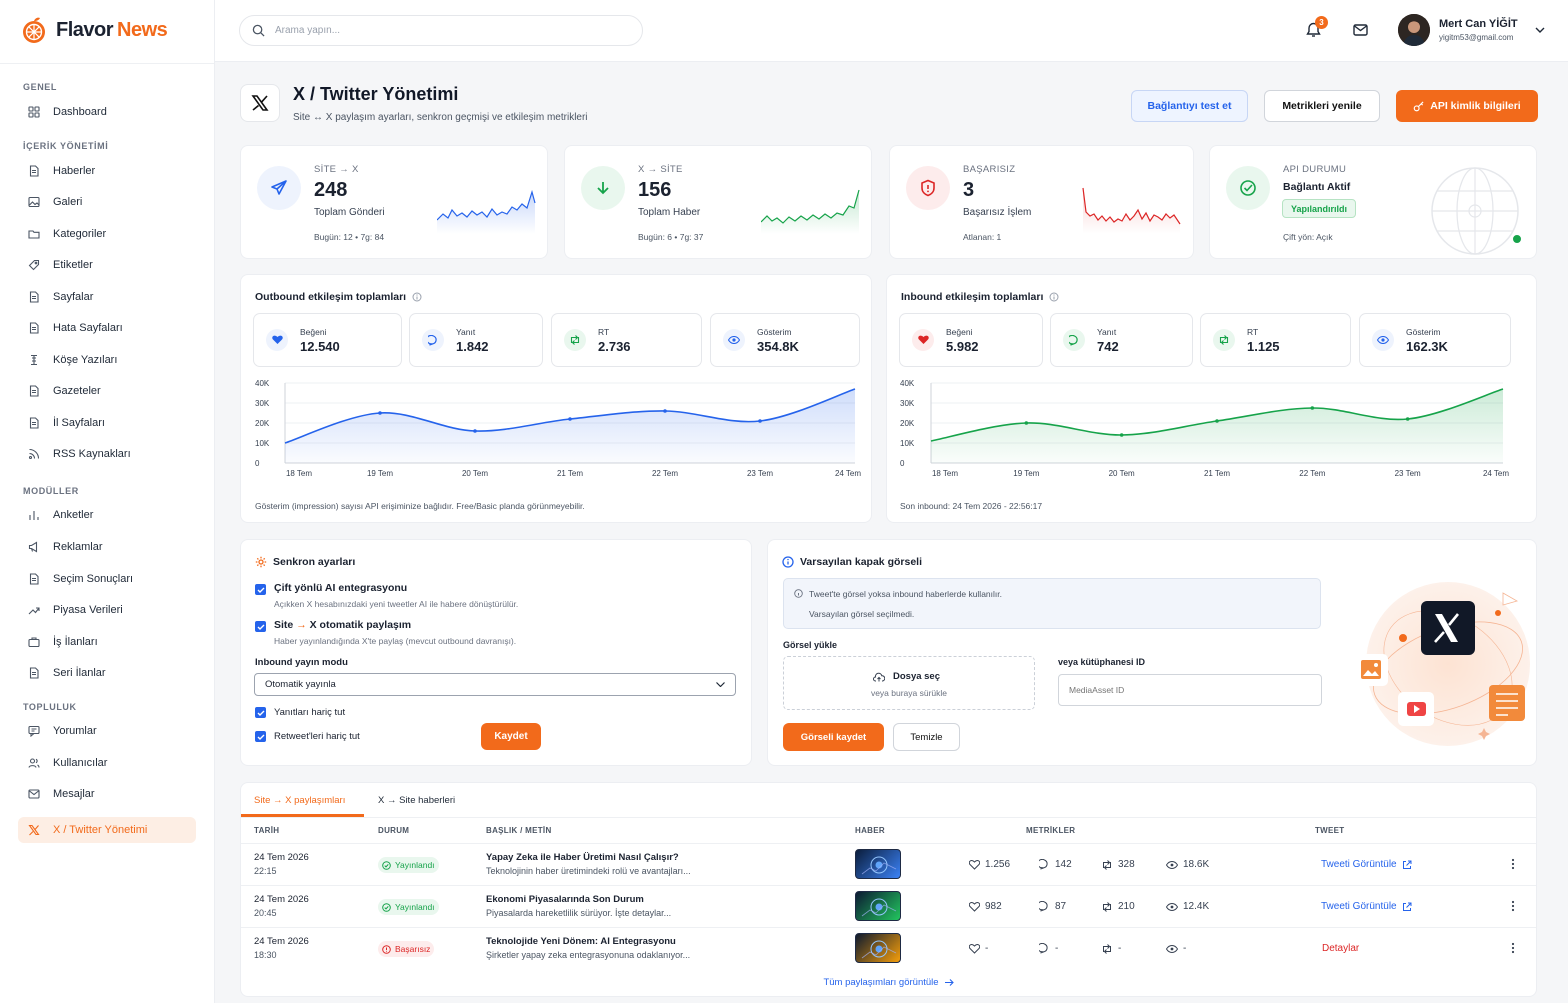  I want to click on search-input, so click(440, 30).